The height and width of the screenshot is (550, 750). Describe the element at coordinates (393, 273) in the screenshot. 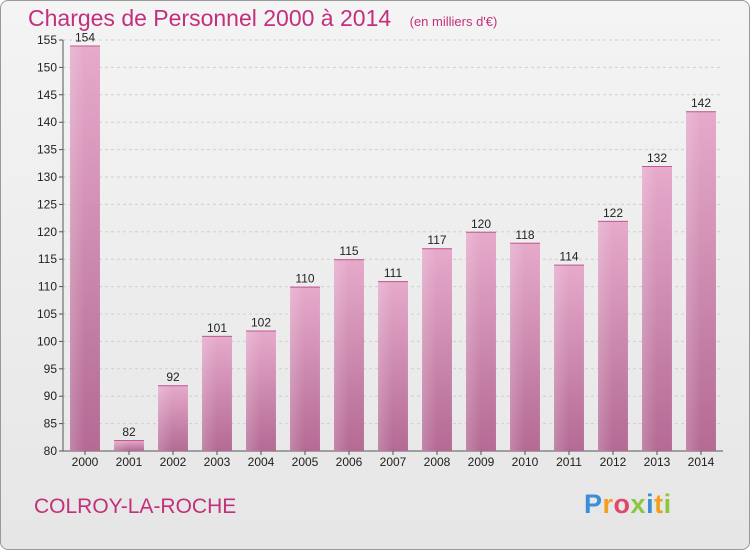

I see `value-label-2007: 111` at that location.